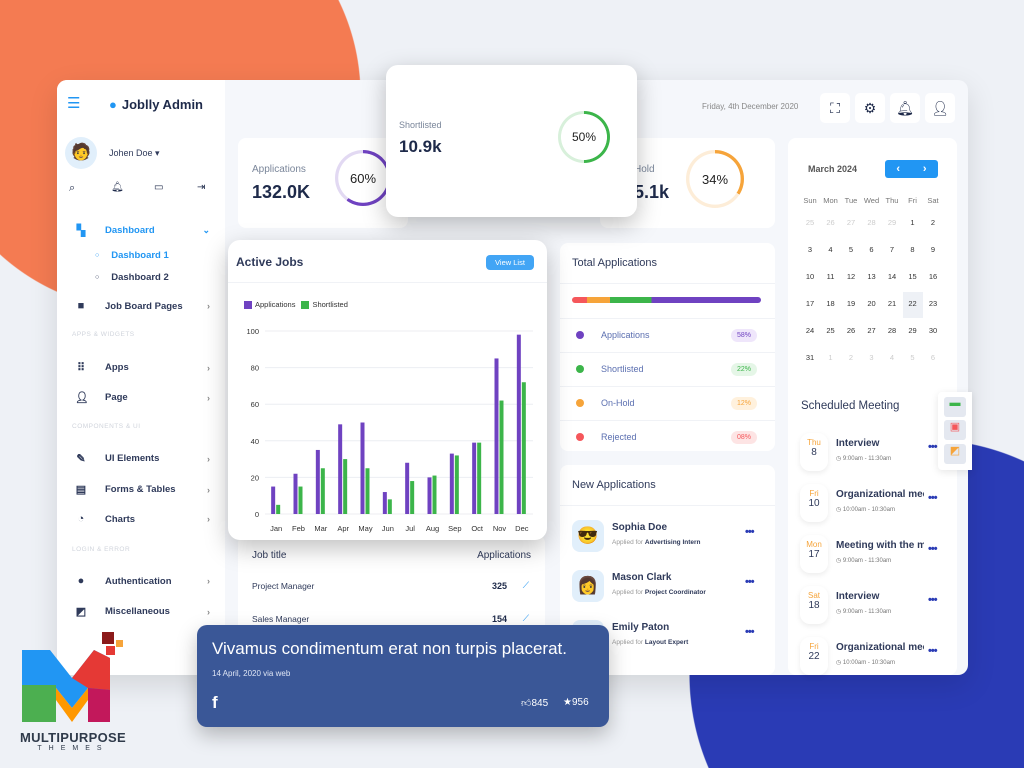 The image size is (1024, 768). Describe the element at coordinates (892, 276) in the screenshot. I see `calendar-day: 14` at that location.